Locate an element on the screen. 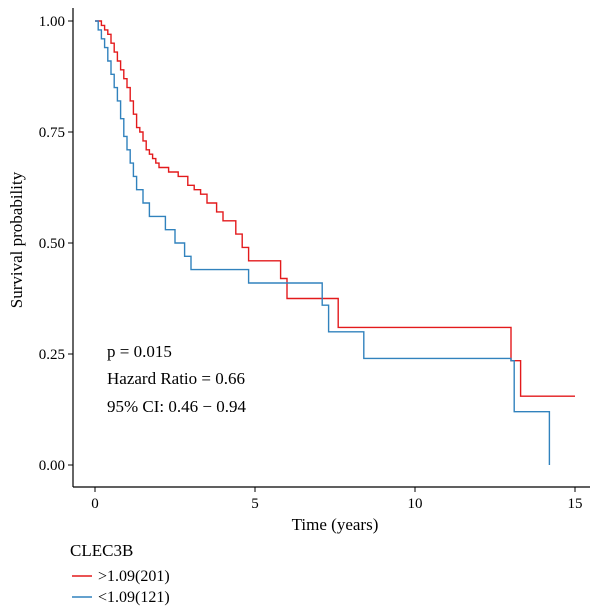  y-ticks: 0.00 0.25 0.50 0.75 1.00 is located at coordinates (56, 244).